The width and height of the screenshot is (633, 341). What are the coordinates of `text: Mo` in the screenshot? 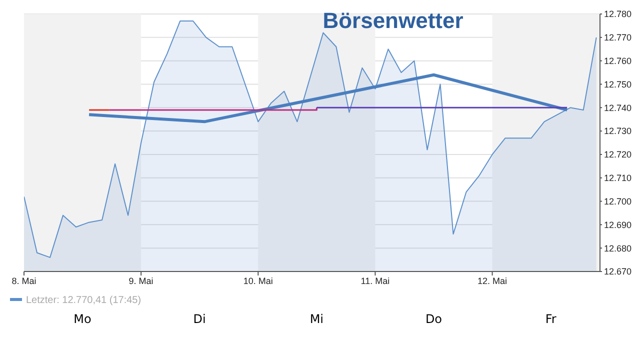 It's located at (82, 319).